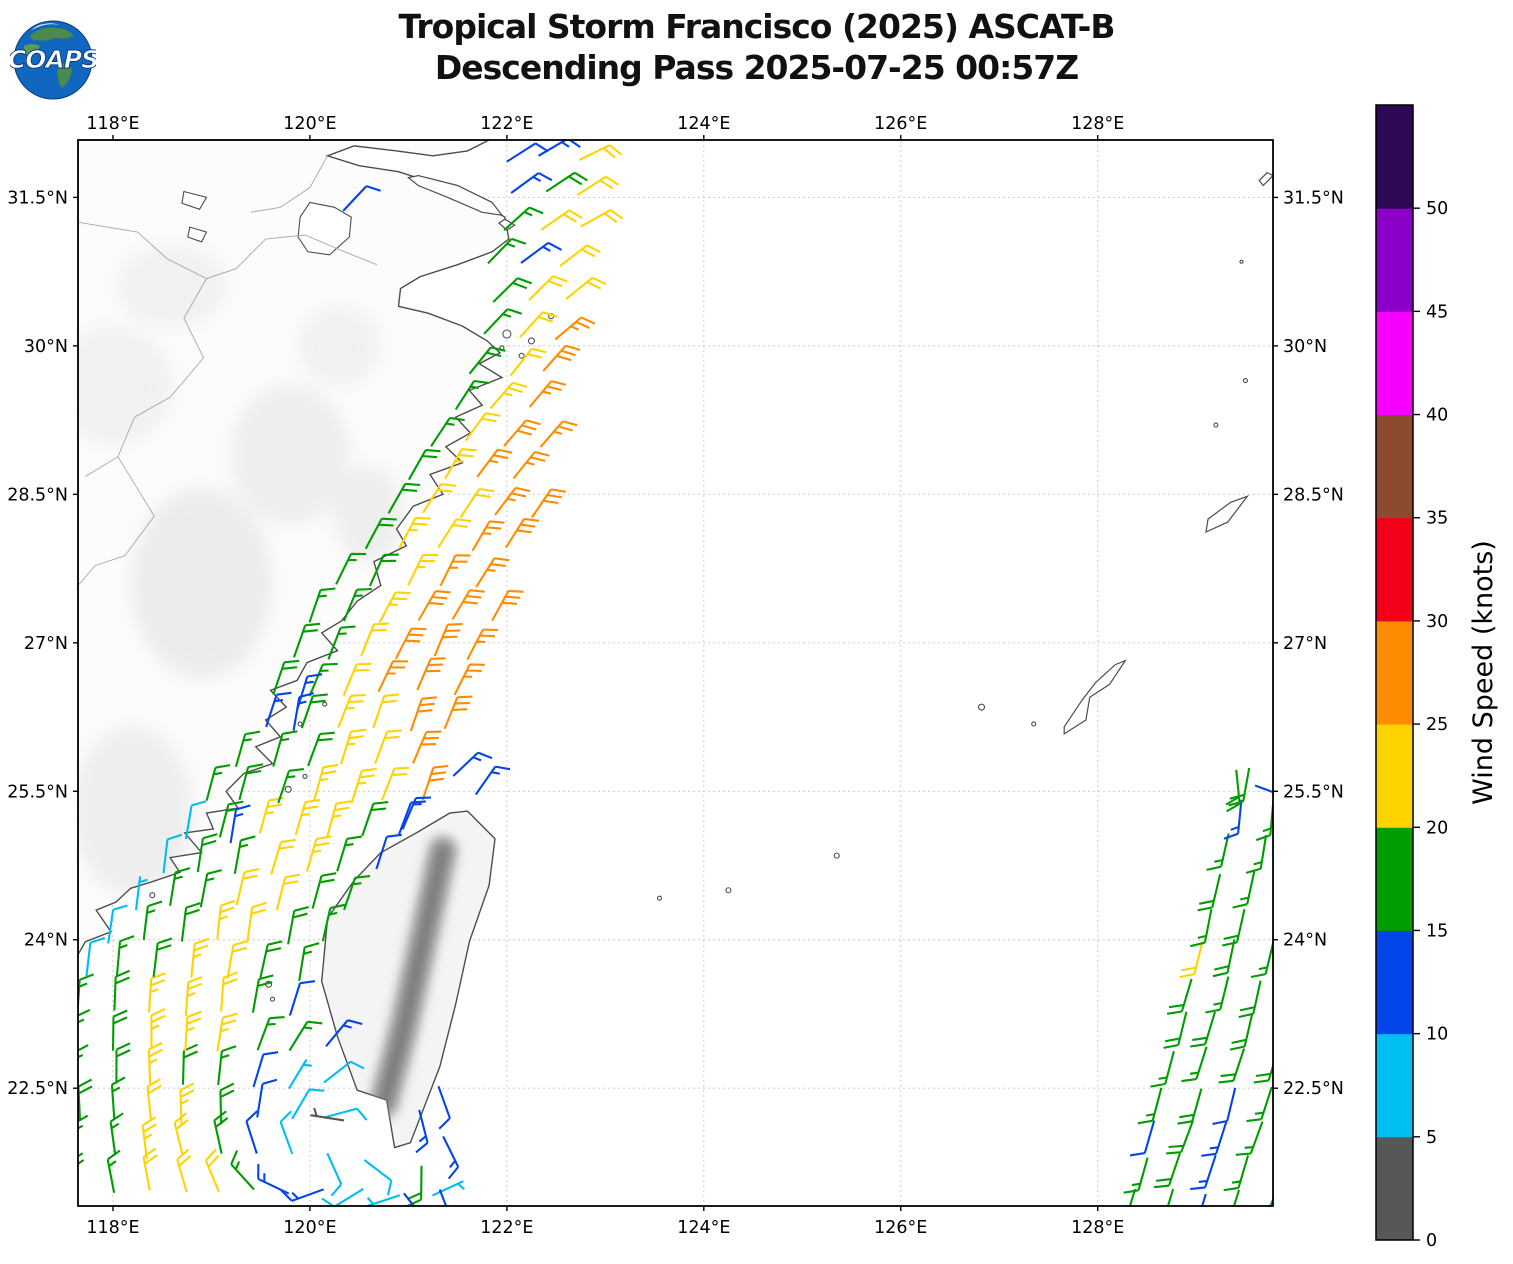 This screenshot has height=1264, width=1513. What do you see at coordinates (112, 1228) in the screenshot?
I see `axis-tick-label: 118°E` at bounding box center [112, 1228].